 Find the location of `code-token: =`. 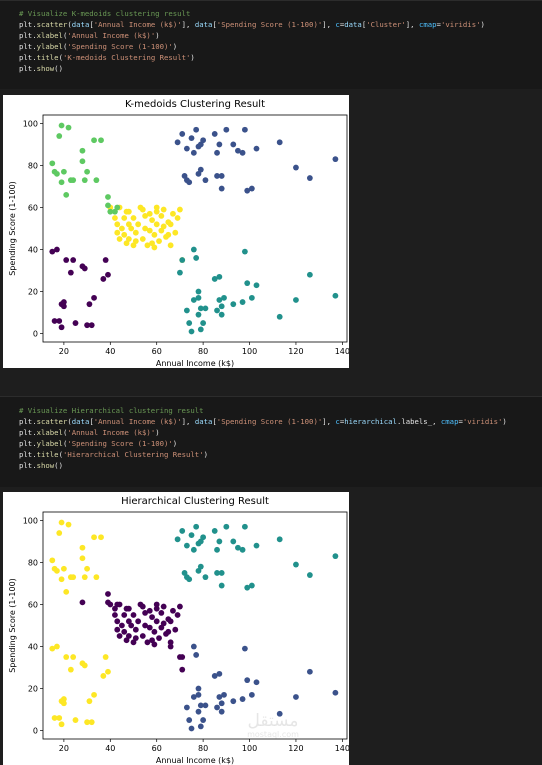

code-token: = is located at coordinates (342, 24).